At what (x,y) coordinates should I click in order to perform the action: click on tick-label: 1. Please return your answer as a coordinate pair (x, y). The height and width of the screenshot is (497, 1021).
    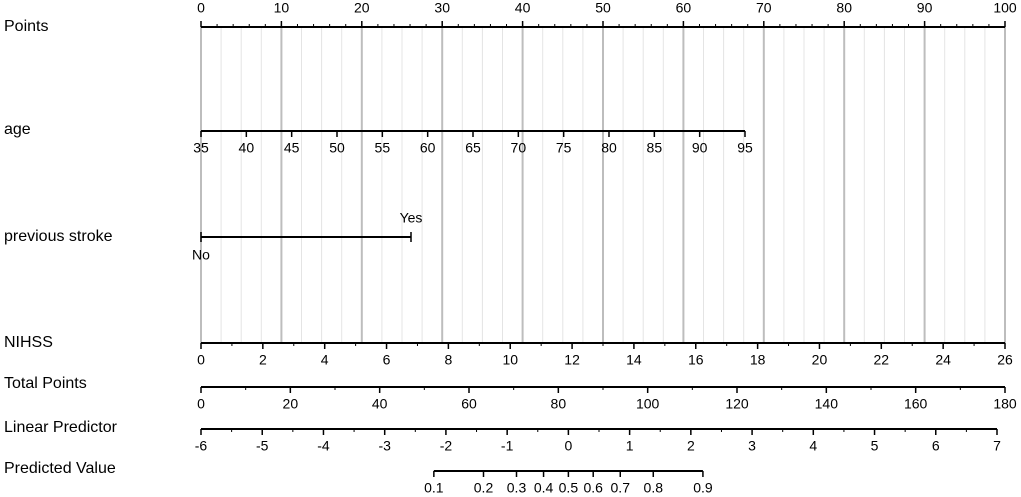
    Looking at the image, I should click on (630, 446).